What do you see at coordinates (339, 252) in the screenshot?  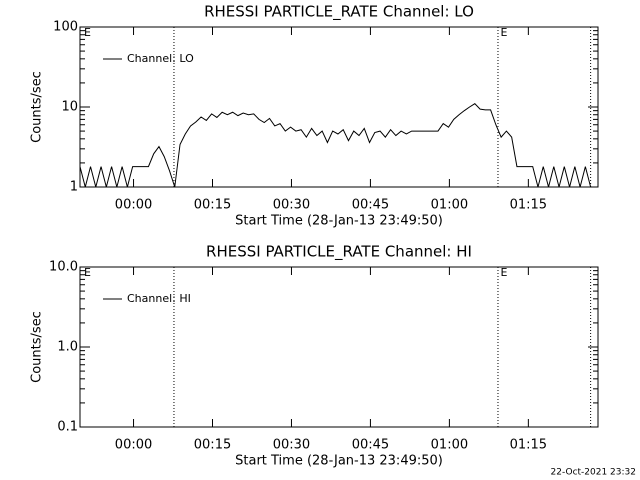 I see `chart-title: RHESSI PARTICLE_RATE Channel: HI` at bounding box center [339, 252].